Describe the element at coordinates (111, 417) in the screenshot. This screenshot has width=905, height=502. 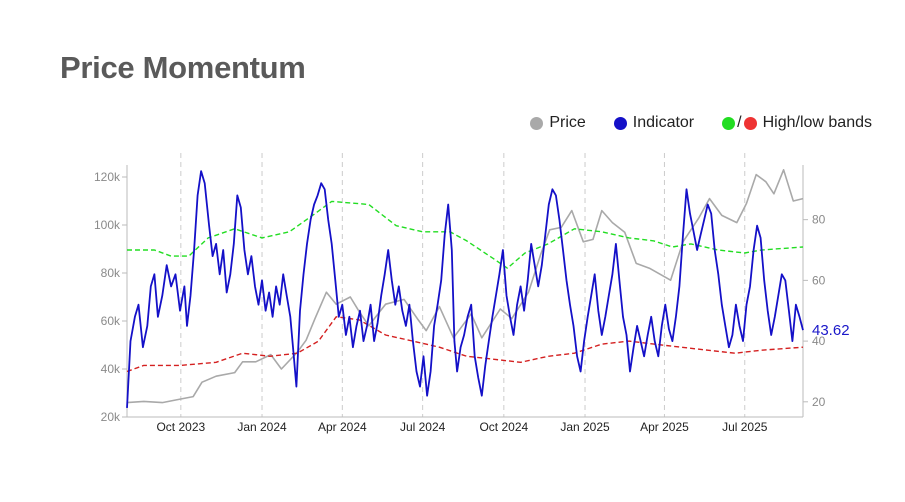
I see `y-left-tick-label: 20k` at that location.